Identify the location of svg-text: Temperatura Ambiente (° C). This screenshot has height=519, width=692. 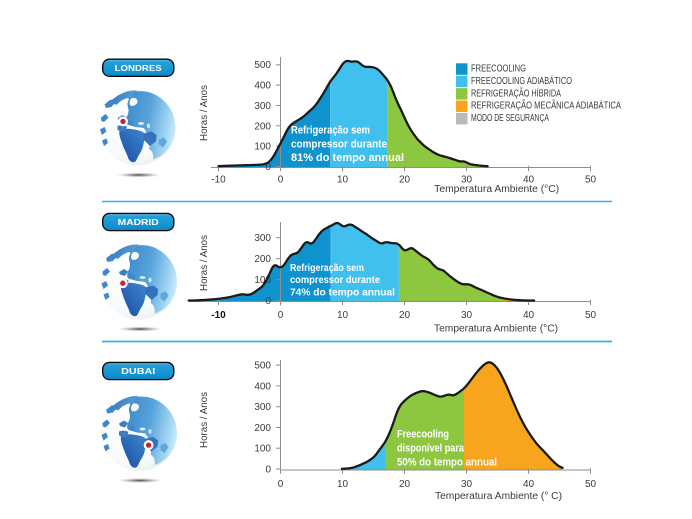
(498, 496).